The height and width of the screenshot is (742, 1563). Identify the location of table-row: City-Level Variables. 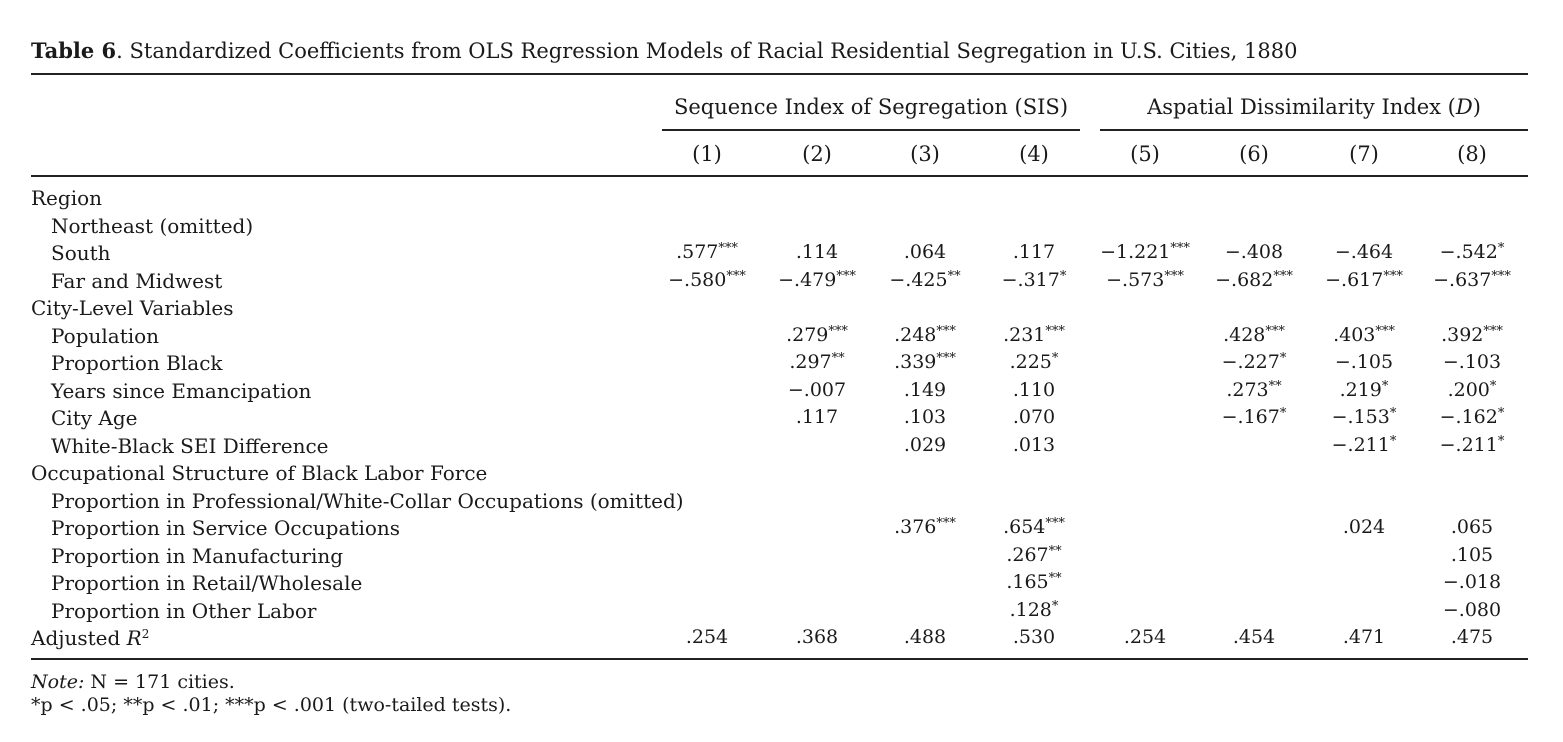
(781, 309).